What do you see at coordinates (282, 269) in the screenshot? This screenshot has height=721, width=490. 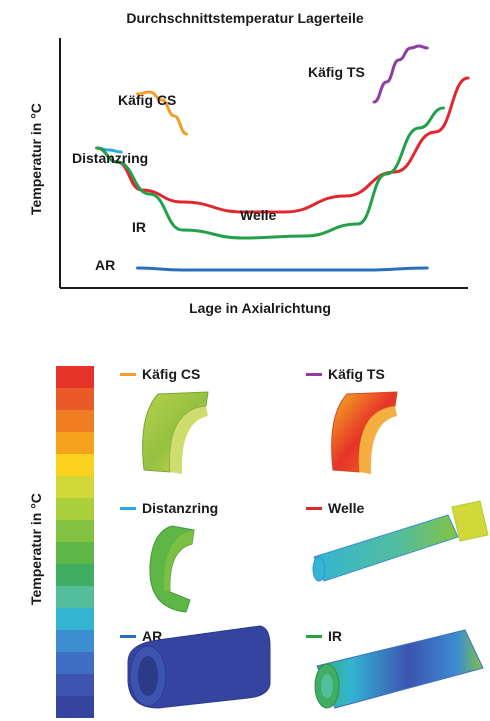 I see `series-line-ar` at bounding box center [282, 269].